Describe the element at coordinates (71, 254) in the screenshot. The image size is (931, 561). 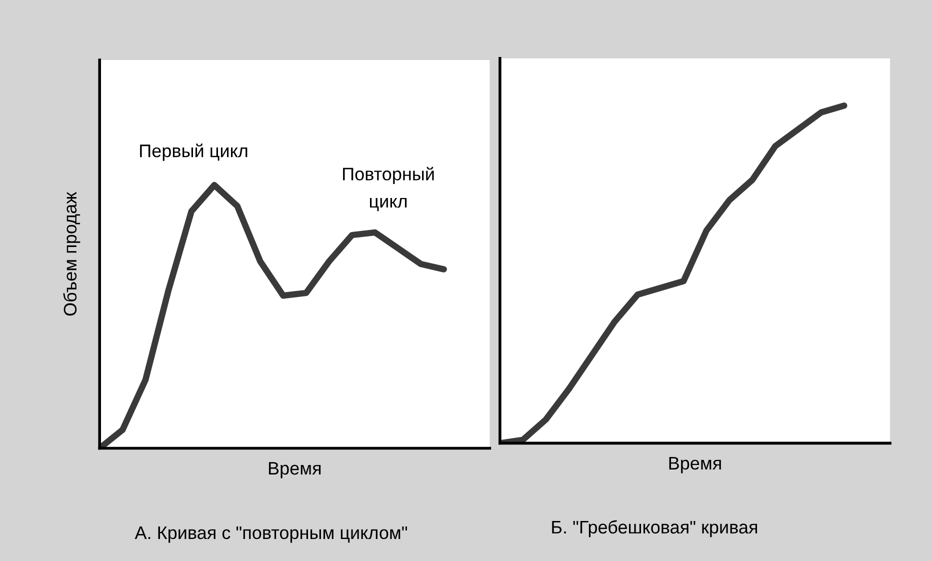
I see `y-axis-title: Объем продаж` at that location.